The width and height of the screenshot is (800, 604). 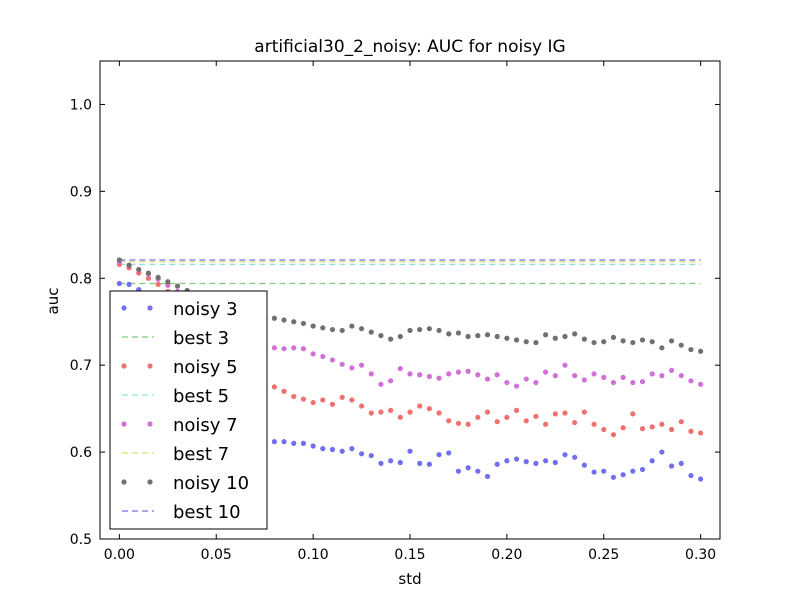 I want to click on legend-item-best-10: best 10, so click(x=181, y=512).